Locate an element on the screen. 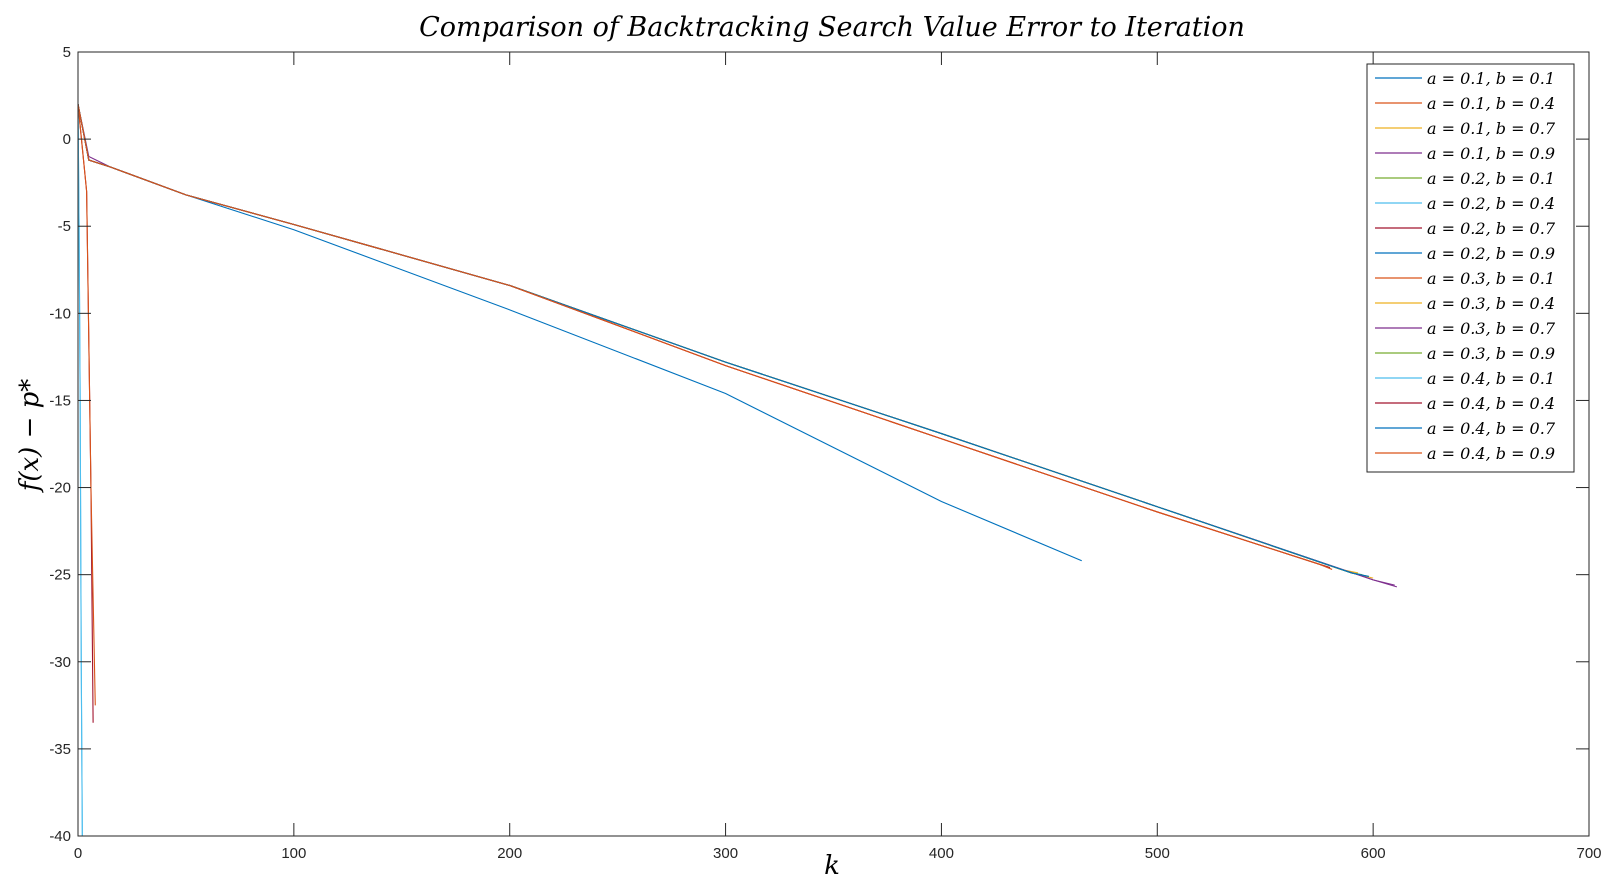 This screenshot has height=875, width=1605. legend-label: a = 0.1, b = 0.7 is located at coordinates (1491, 128).